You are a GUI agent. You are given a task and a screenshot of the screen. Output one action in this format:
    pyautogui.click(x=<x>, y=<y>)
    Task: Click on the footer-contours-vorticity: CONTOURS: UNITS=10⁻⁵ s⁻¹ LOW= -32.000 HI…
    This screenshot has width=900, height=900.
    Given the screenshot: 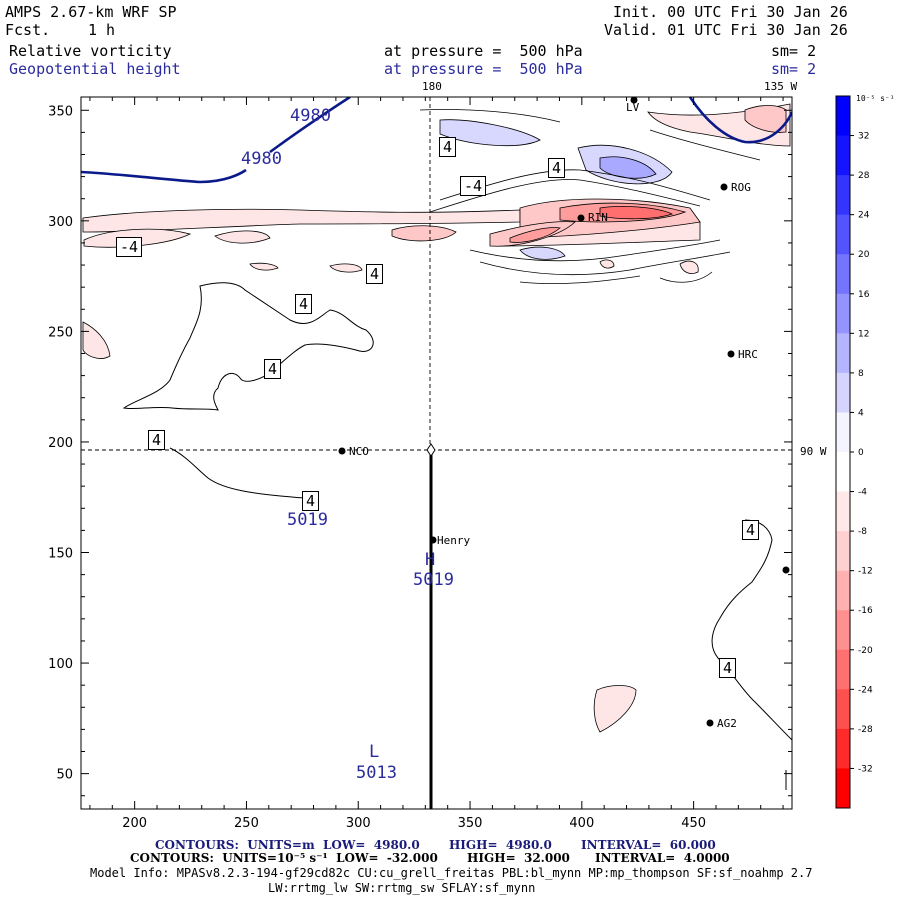 What is the action you would take?
    pyautogui.click(x=430, y=858)
    